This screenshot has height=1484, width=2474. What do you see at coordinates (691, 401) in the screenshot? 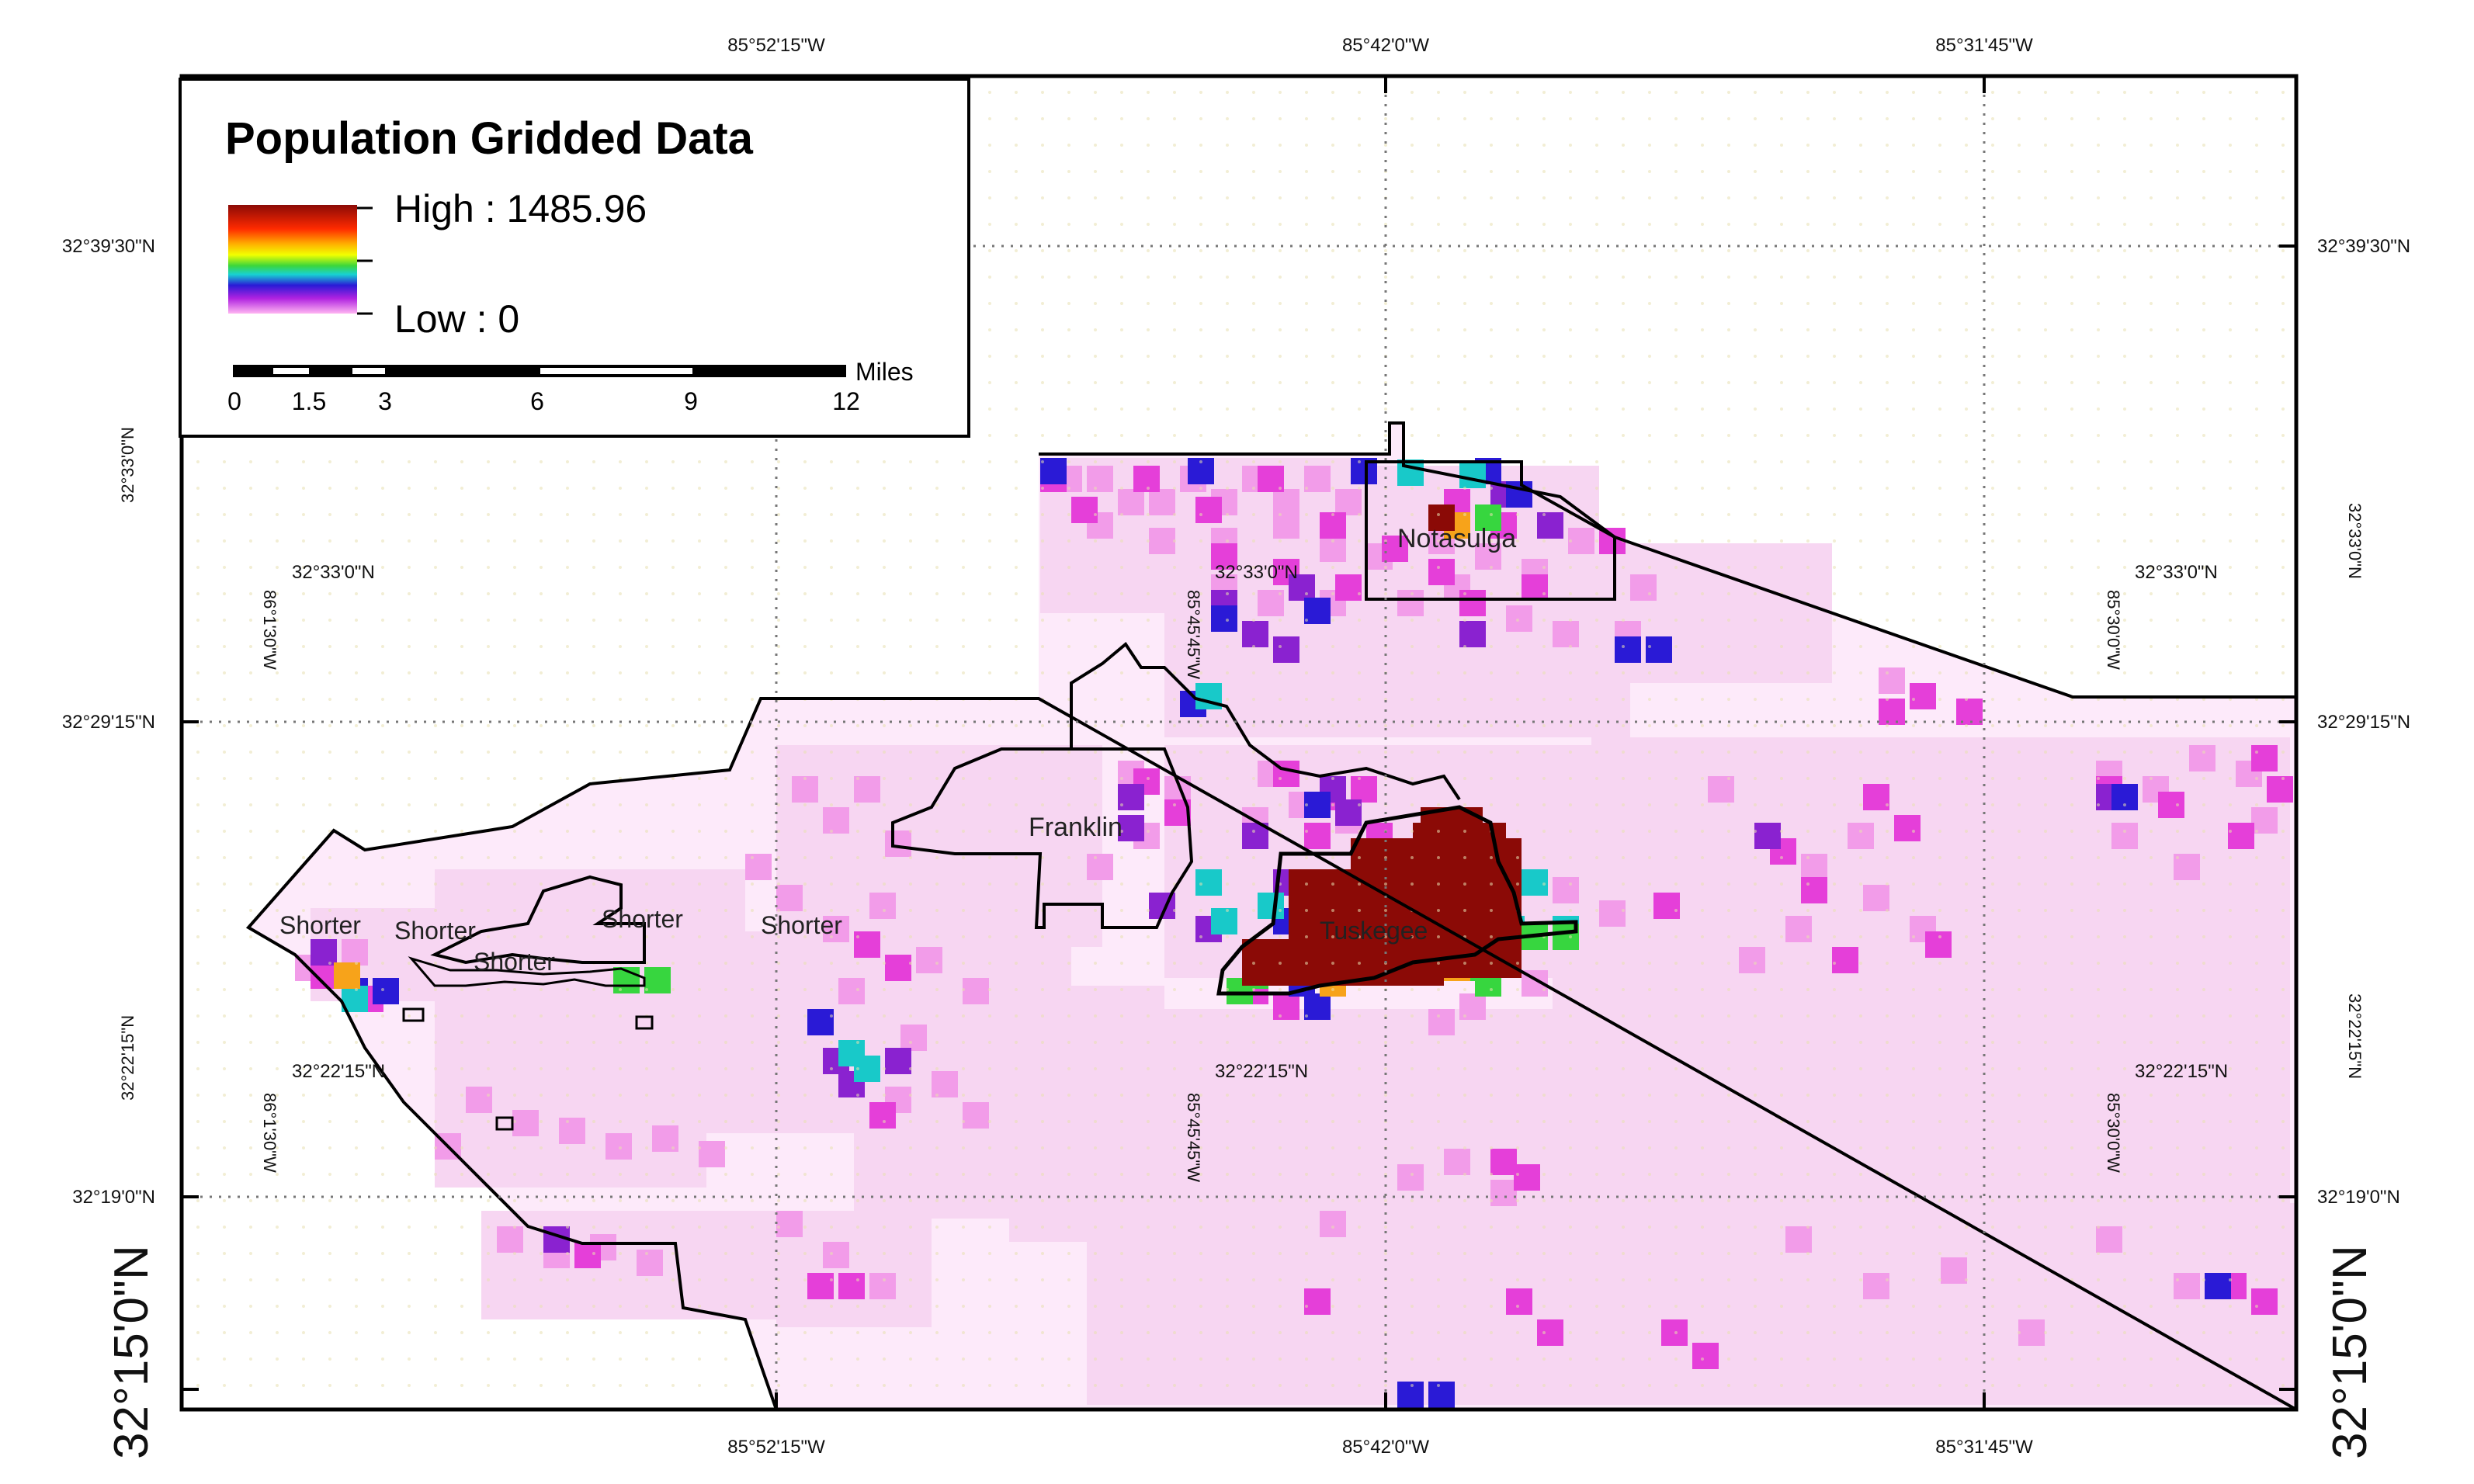
I see `scale-tick-4: 9` at bounding box center [691, 401].